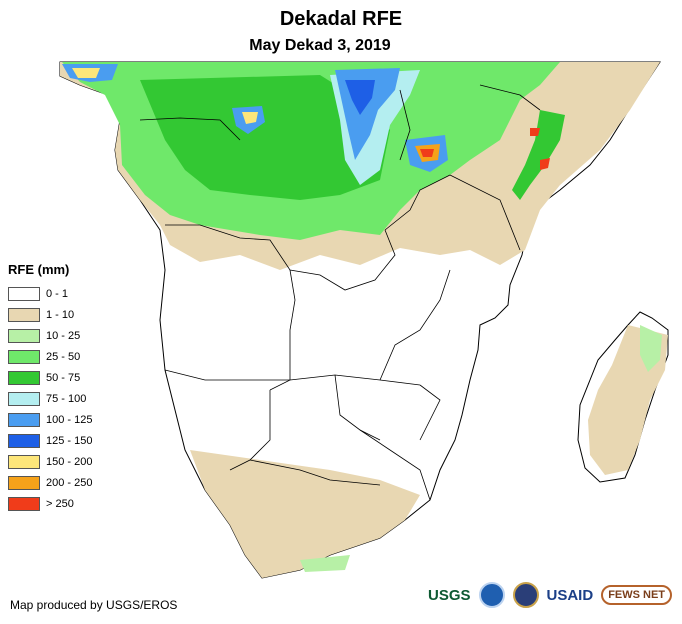 The height and width of the screenshot is (624, 682). What do you see at coordinates (570, 595) in the screenshot?
I see `usaid-logo: USAID` at bounding box center [570, 595].